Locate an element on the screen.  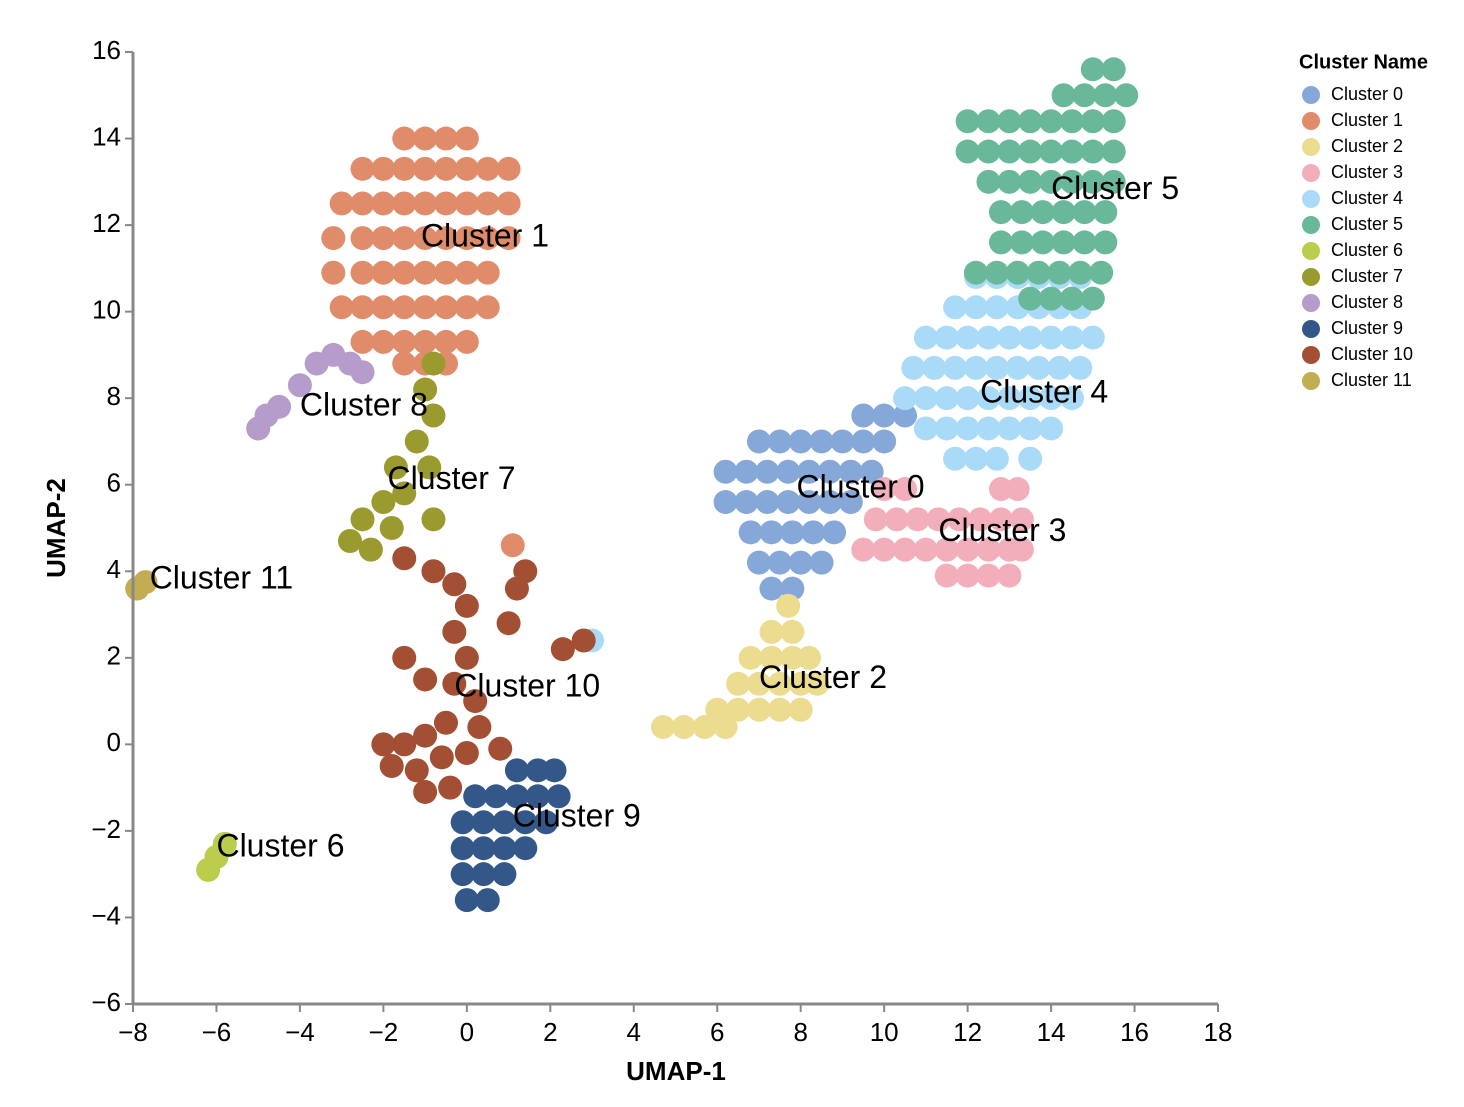
legend-label: Cluster 0 is located at coordinates (1367, 94).